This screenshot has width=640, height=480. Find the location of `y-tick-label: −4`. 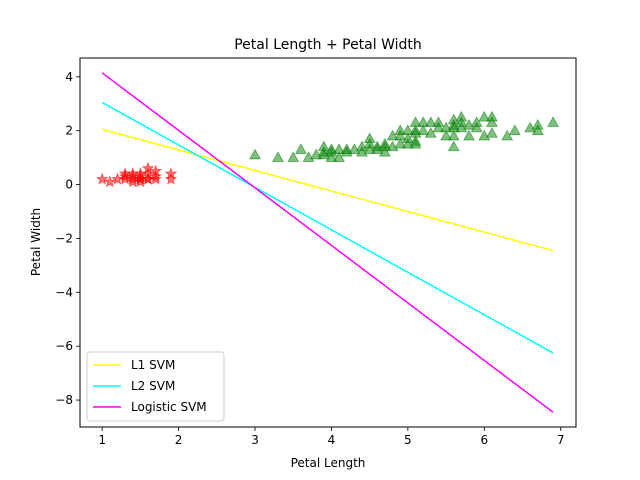

y-tick-label: −4 is located at coordinates (64, 292).